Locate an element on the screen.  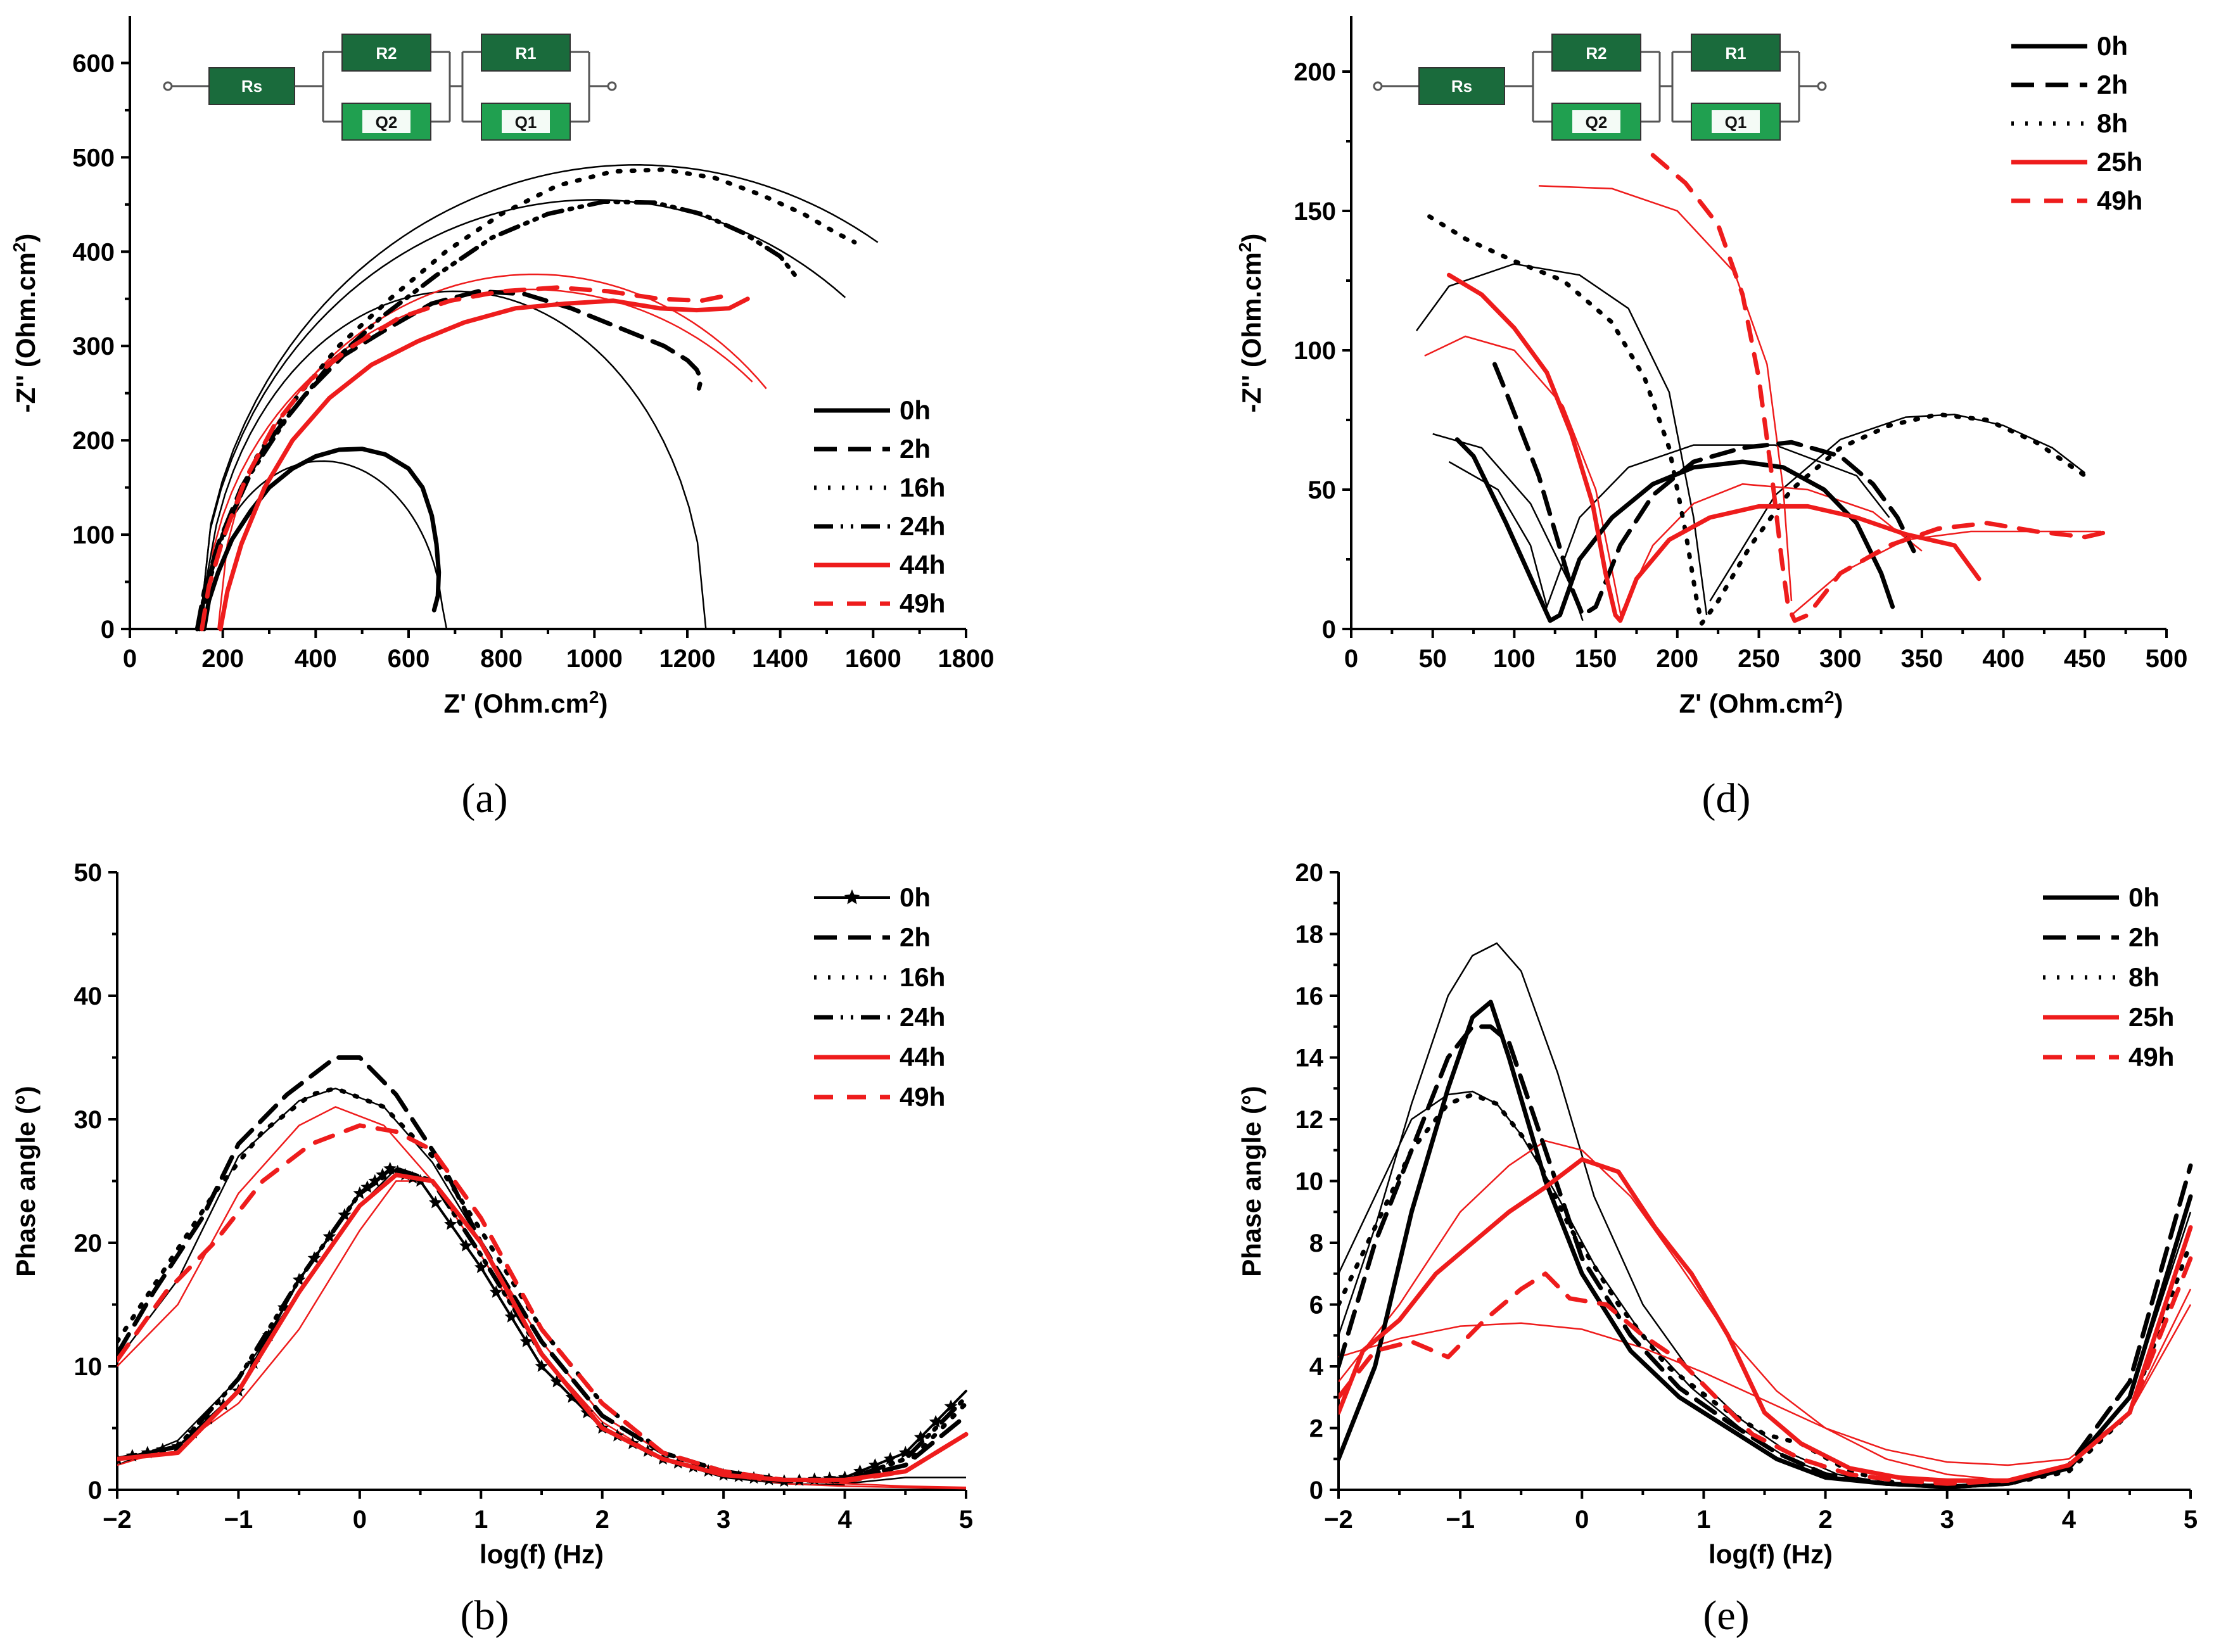
x-tick-label: 5 is located at coordinates (2191, 1520).